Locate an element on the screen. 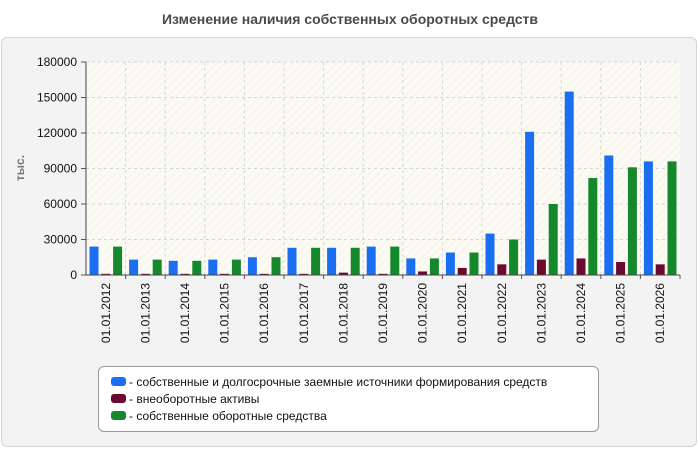  x-tick-label: 01.01.2022 is located at coordinates (502, 313).